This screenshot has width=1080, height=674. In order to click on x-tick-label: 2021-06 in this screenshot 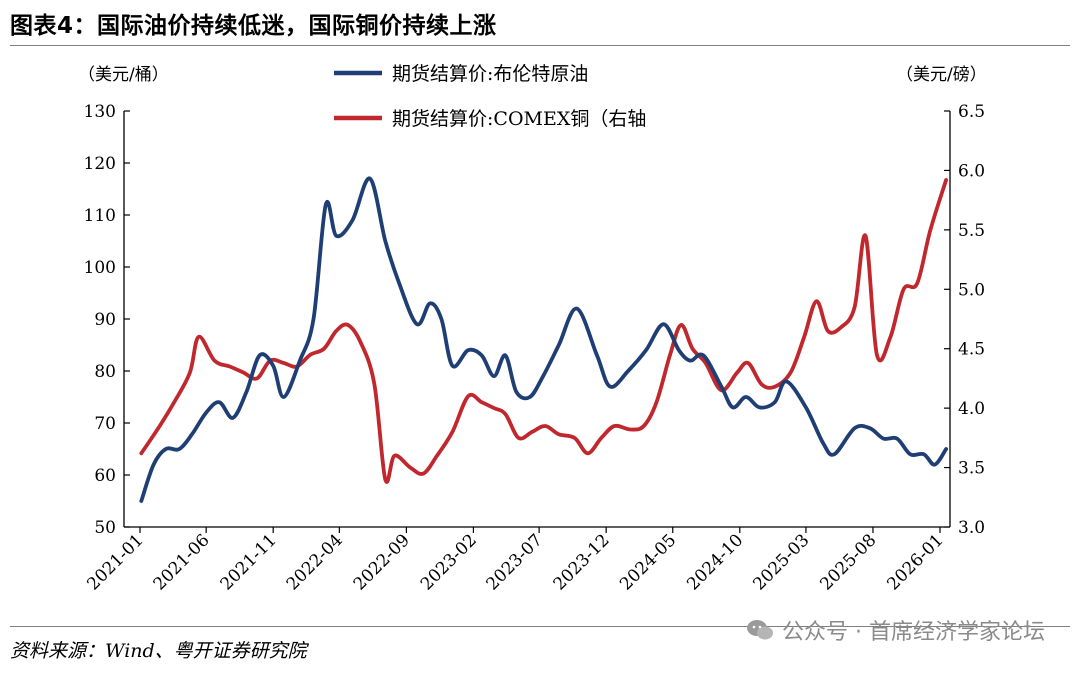, I will do `click(182, 562)`.